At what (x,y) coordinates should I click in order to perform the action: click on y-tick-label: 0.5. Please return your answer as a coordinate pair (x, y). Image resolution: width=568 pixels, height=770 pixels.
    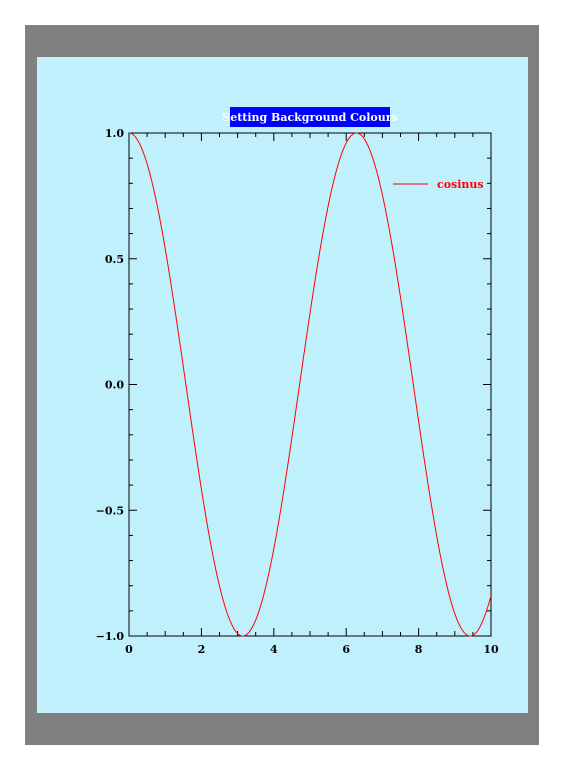
    Looking at the image, I should click on (114, 259).